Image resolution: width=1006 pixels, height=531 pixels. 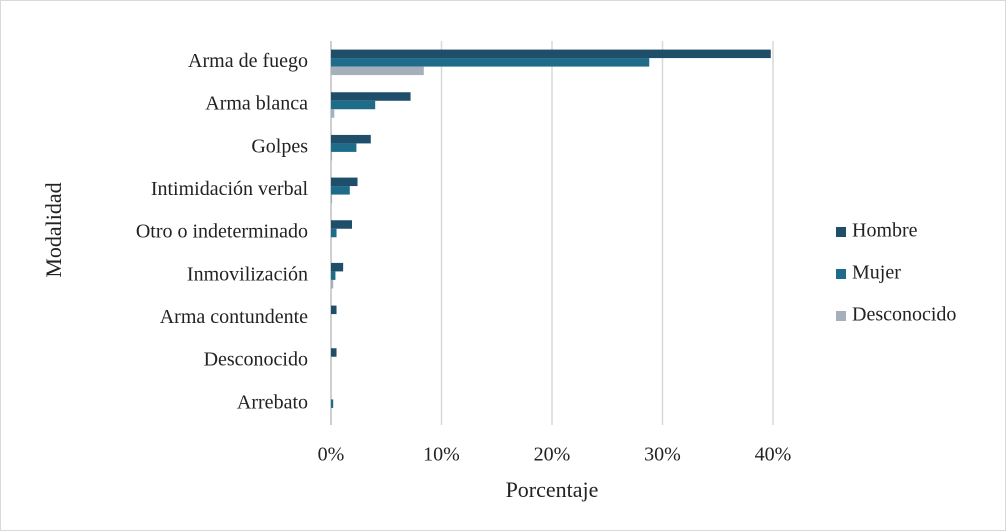 I want to click on x-tick-label: 40%, so click(x=773, y=455).